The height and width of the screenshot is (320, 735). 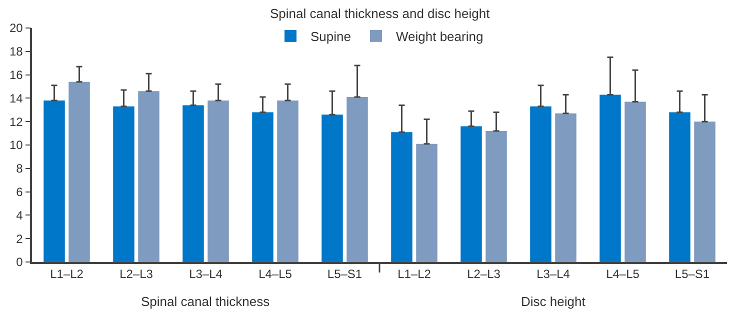 I want to click on y-tick-label: 2, so click(x=20, y=239).